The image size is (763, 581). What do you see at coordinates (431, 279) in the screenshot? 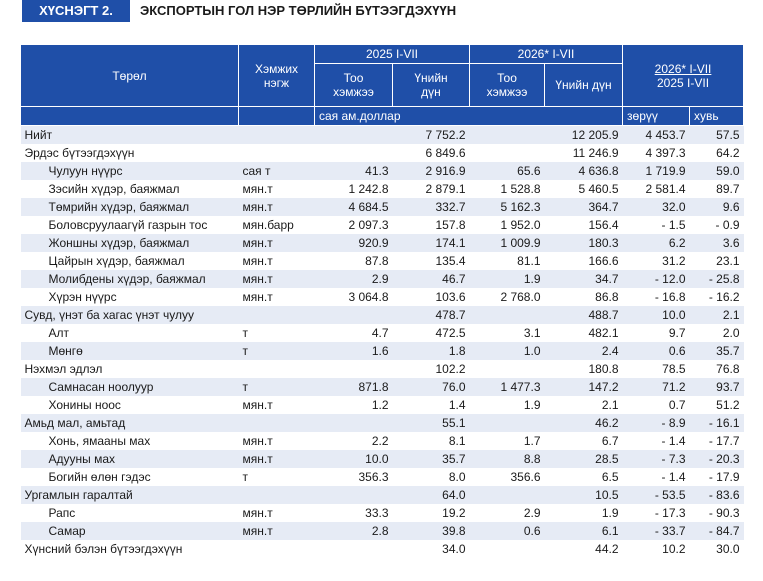
I see `row-value-2025: 46.7` at bounding box center [431, 279].